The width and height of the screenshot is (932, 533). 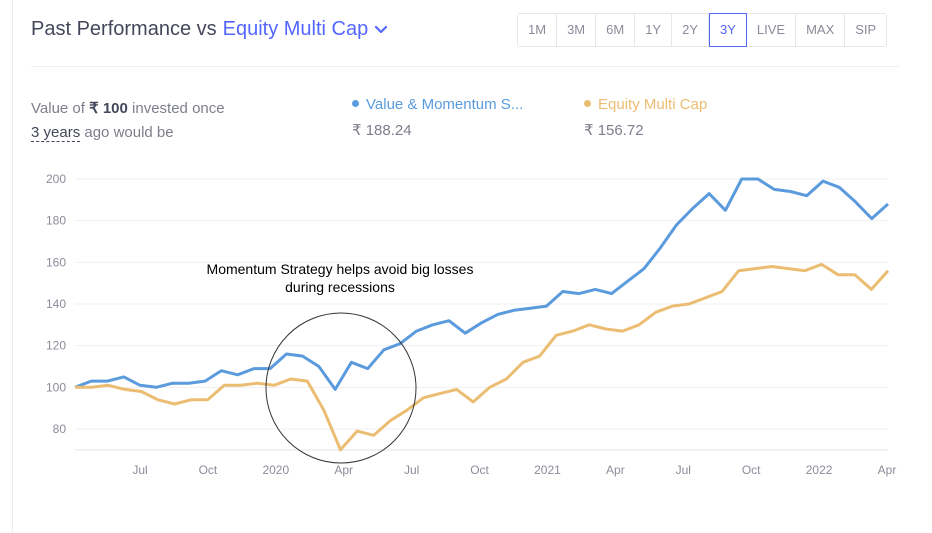 What do you see at coordinates (275, 470) in the screenshot?
I see `x-tick-label: 2020` at bounding box center [275, 470].